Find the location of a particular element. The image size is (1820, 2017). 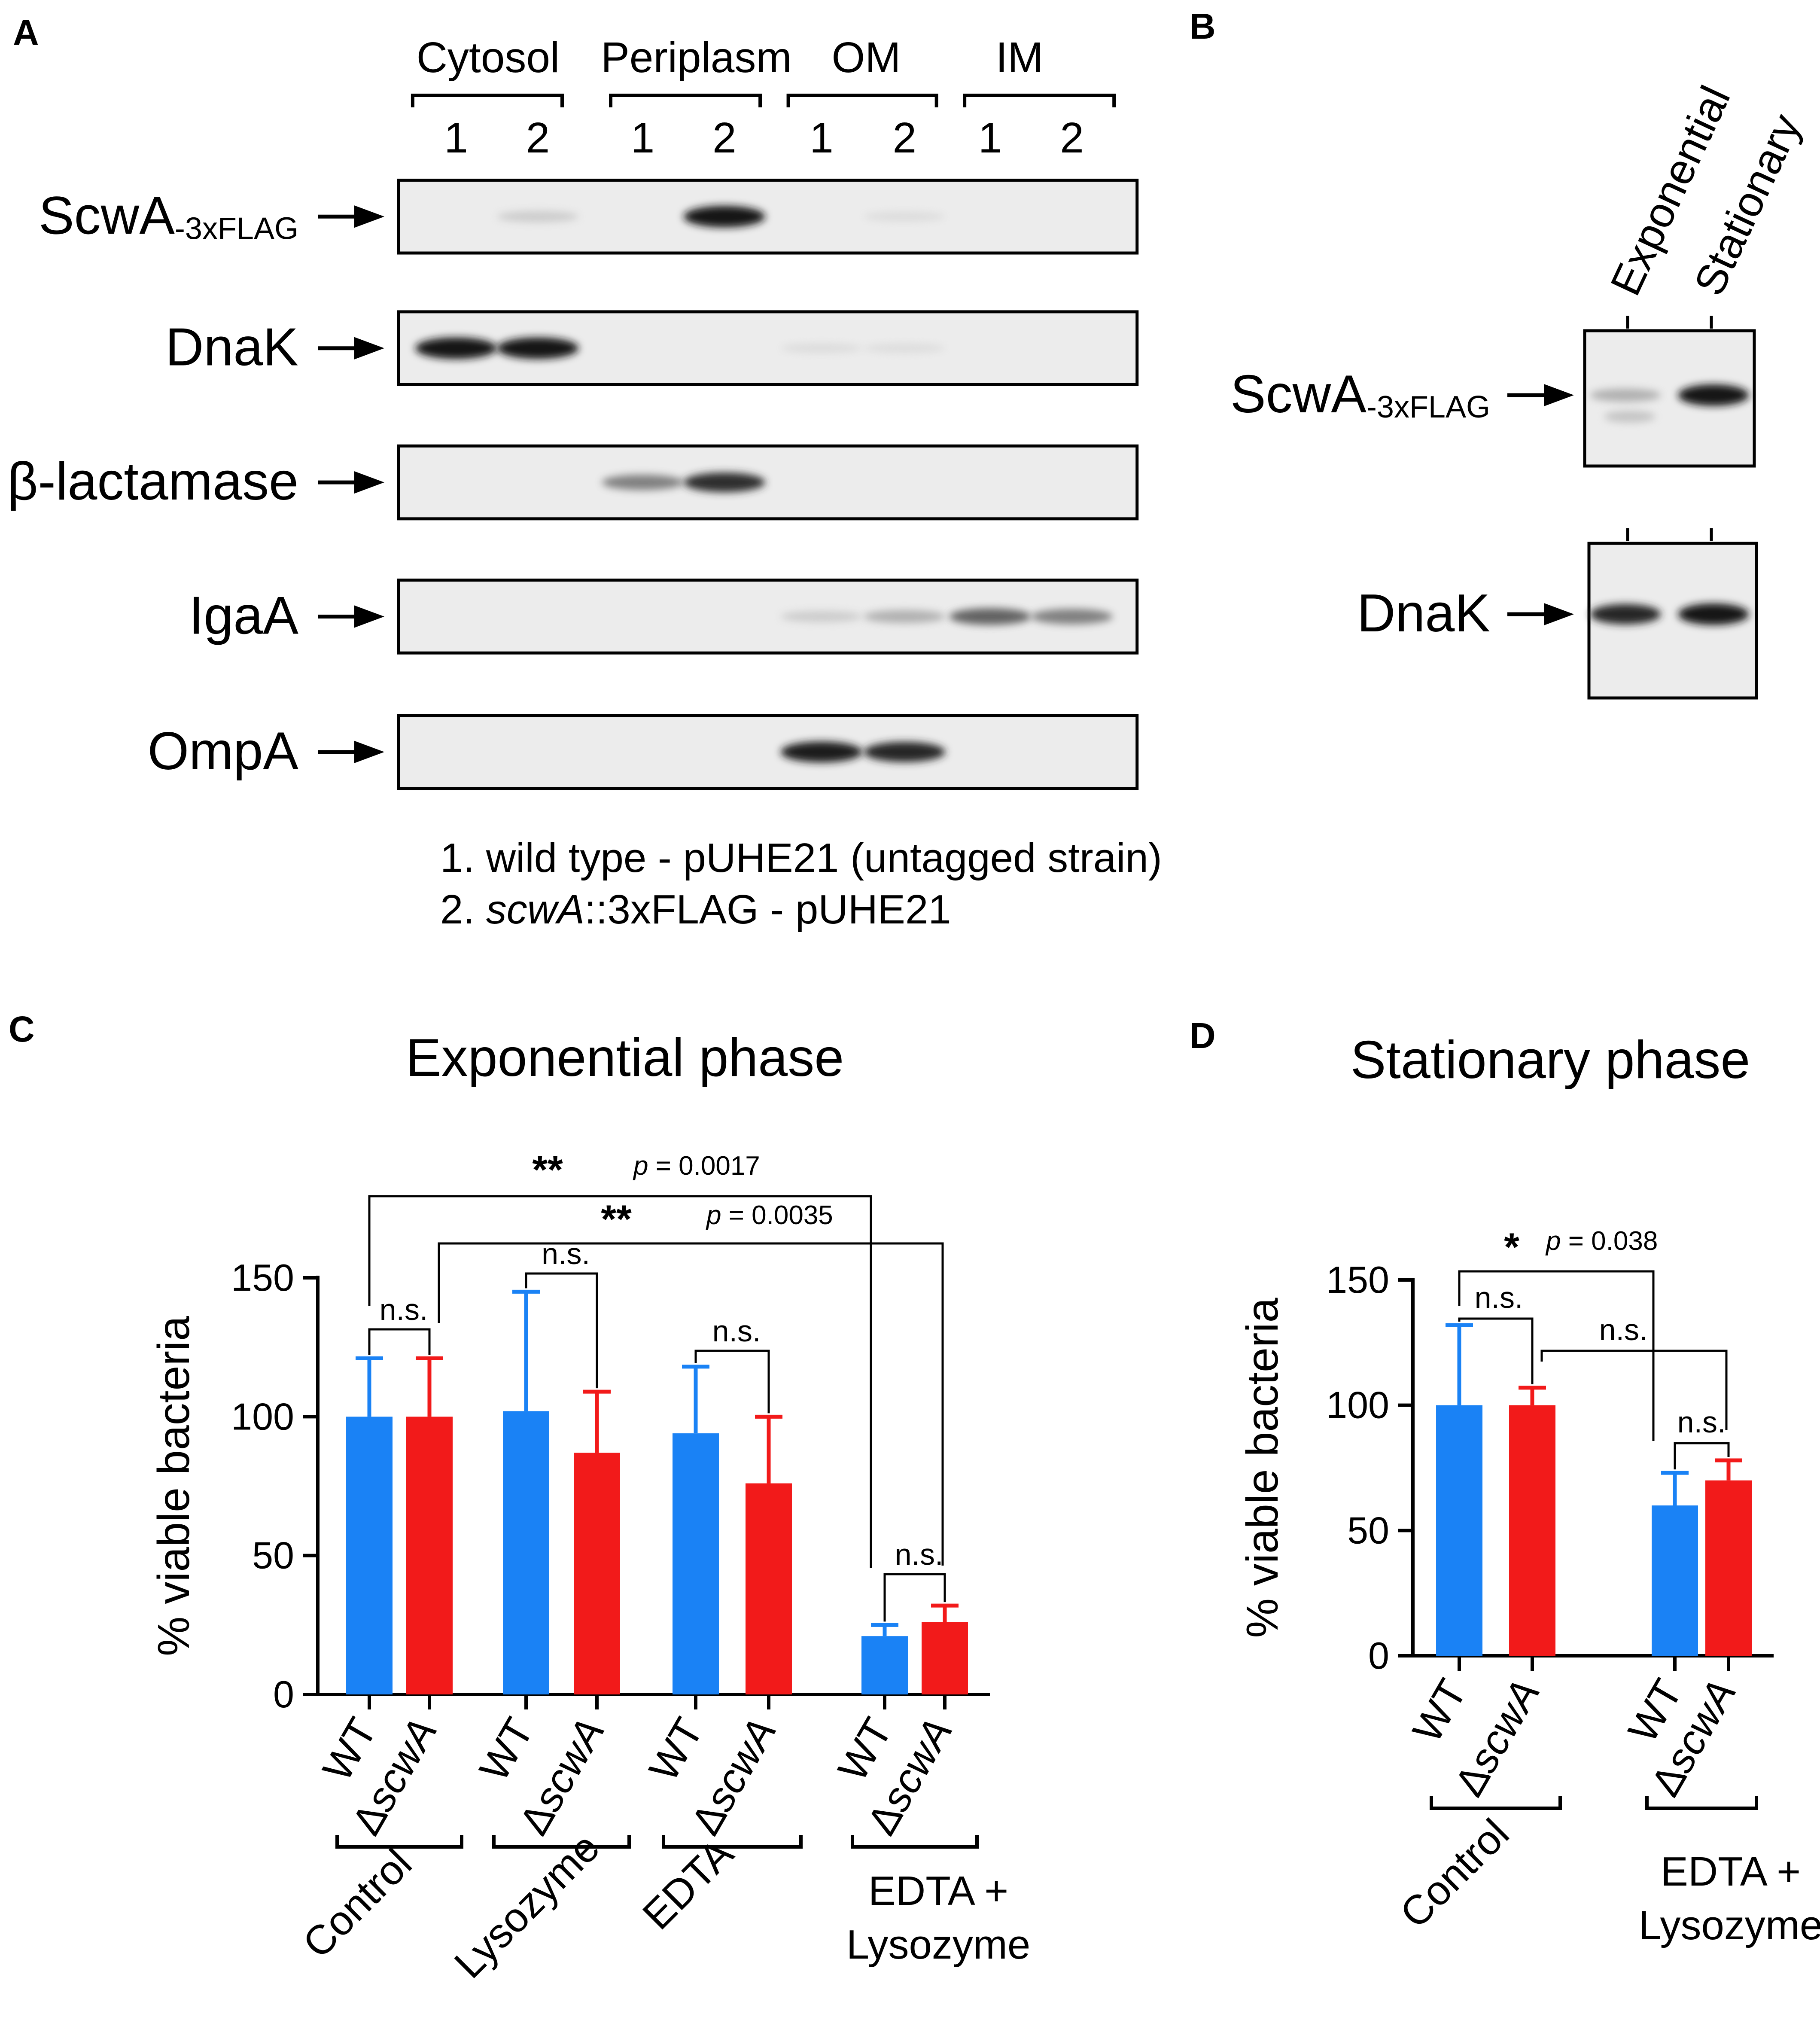

legend-line-2: 2. scwA::3xFLAG - pUHE21 is located at coordinates (696, 909).